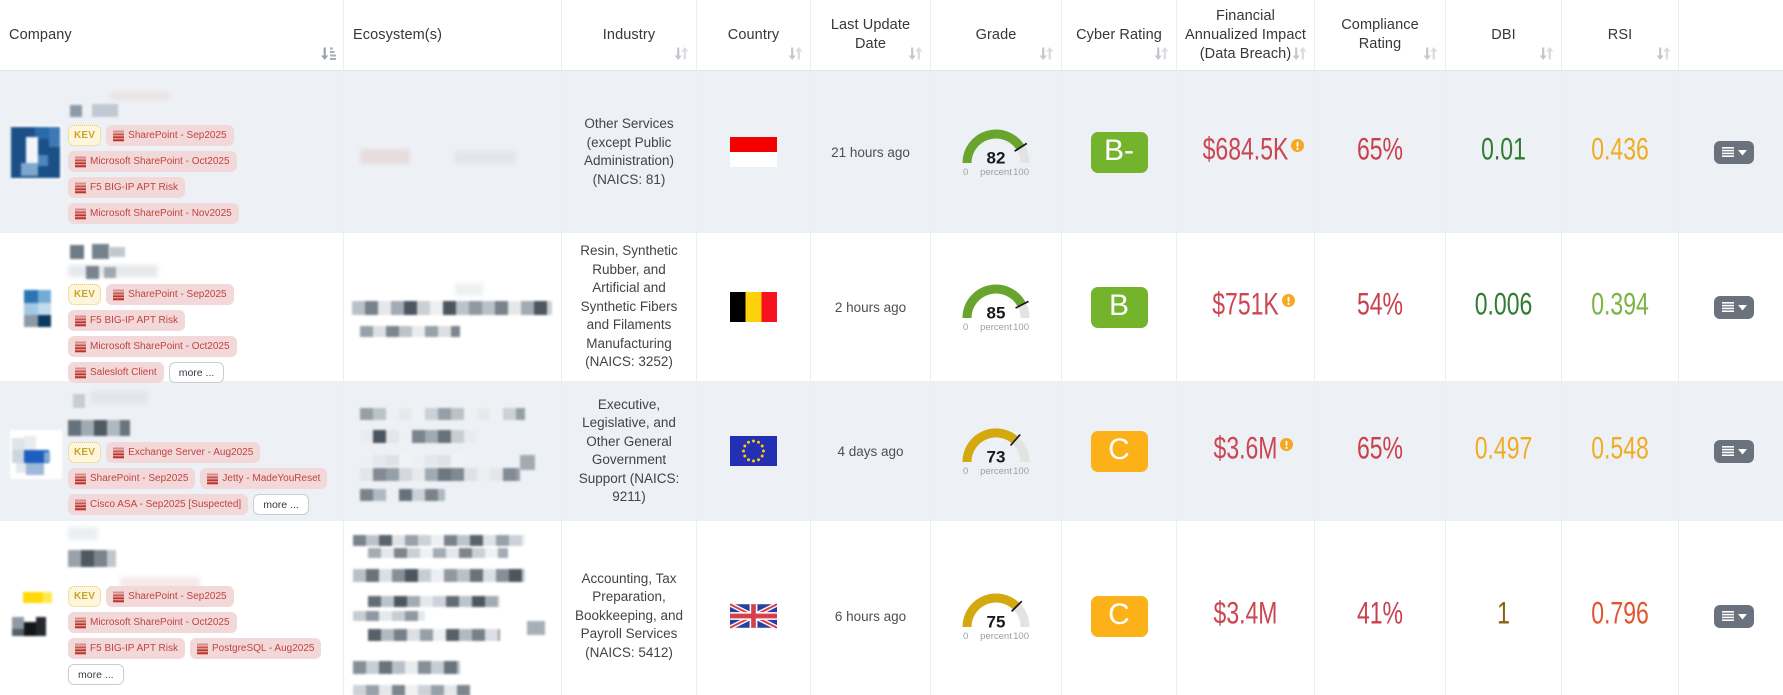  Describe the element at coordinates (996, 457) in the screenshot. I see `svg-text: 73` at that location.